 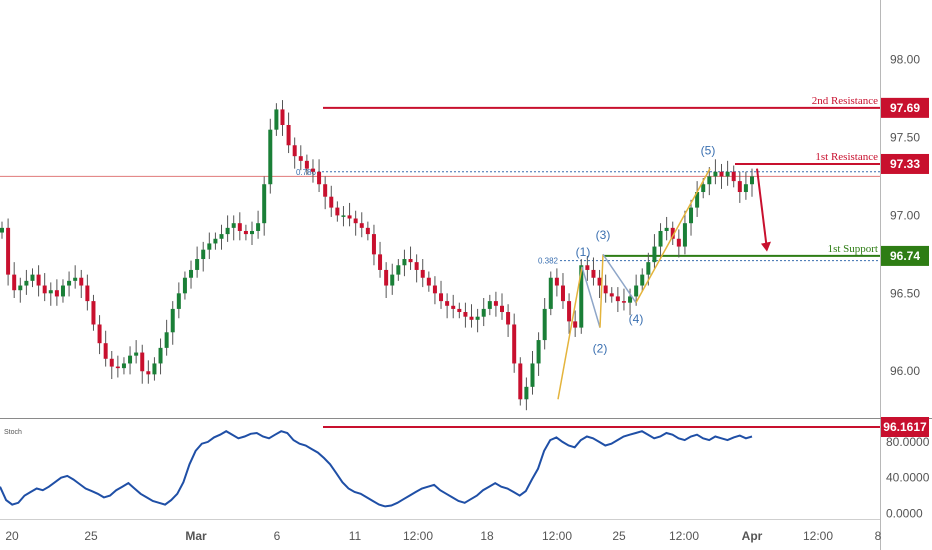 What do you see at coordinates (908, 478) in the screenshot?
I see `stoch-tick-label: 40.0000` at bounding box center [908, 478].